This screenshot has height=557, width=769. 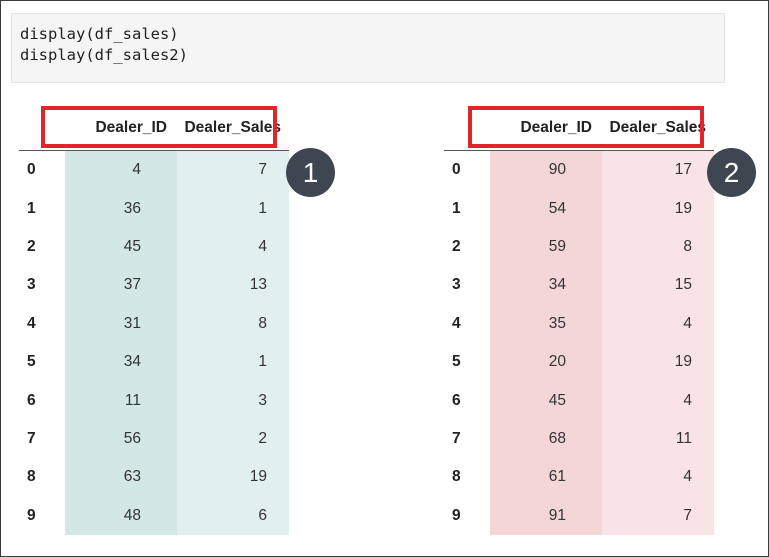 I want to click on code-line: display(df_sales), so click(x=99, y=34).